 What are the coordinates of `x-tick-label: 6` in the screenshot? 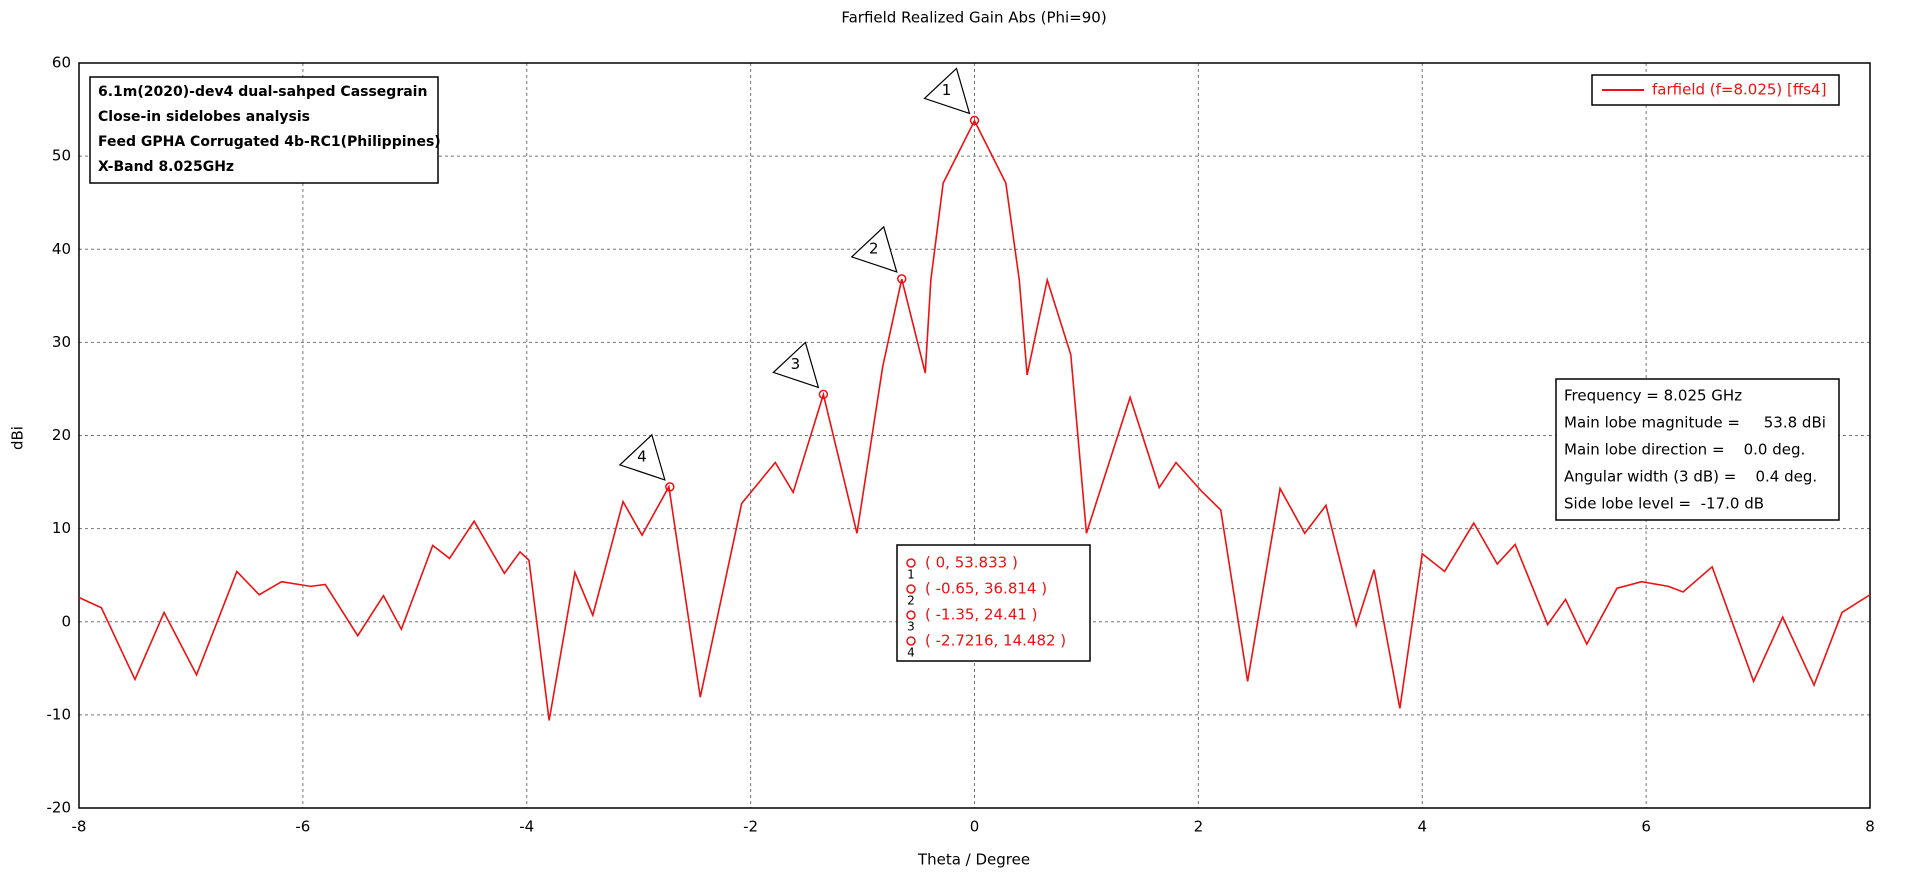 It's located at (1646, 827).